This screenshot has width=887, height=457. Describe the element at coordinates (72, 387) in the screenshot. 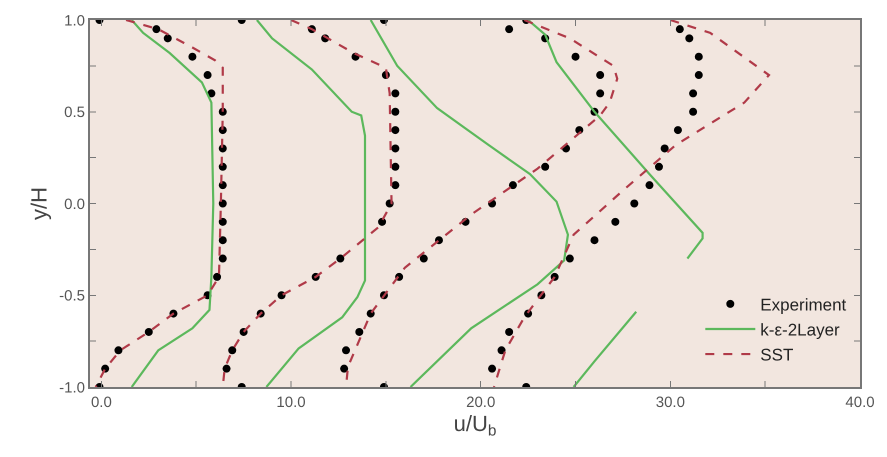

I see `y-tick-label: -1.0` at that location.